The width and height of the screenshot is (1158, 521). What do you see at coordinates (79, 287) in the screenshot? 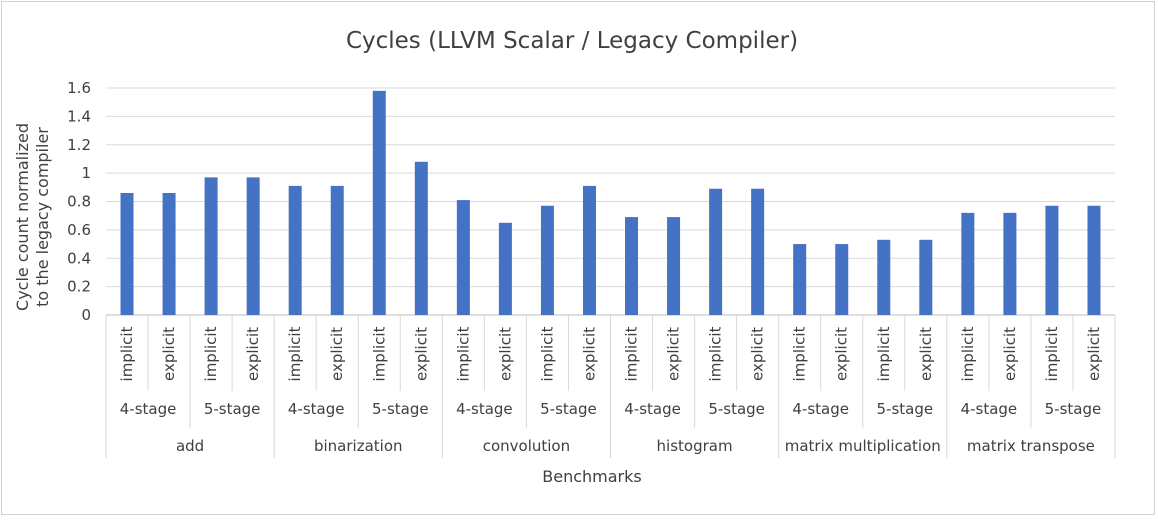
I see `y-tick-label: 0.2` at bounding box center [79, 287].